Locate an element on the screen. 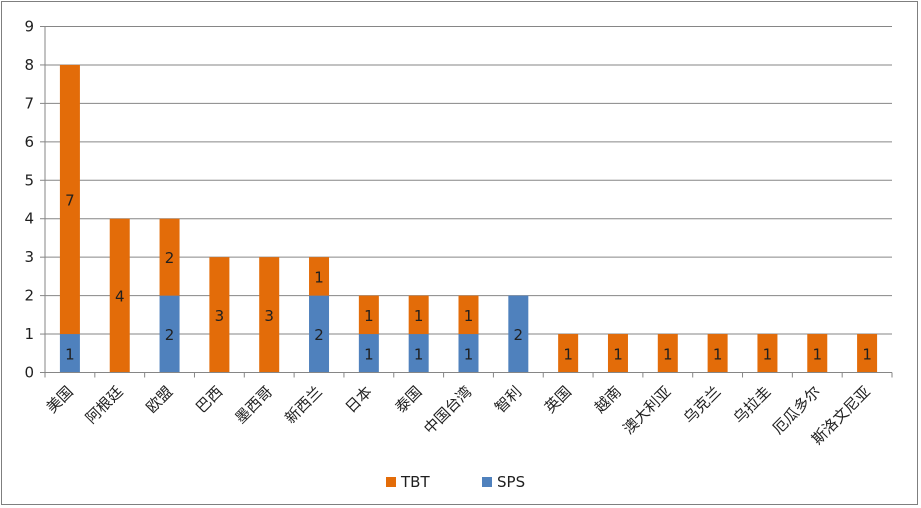 The width and height of the screenshot is (921, 508). category-label: 英国 is located at coordinates (558, 400).